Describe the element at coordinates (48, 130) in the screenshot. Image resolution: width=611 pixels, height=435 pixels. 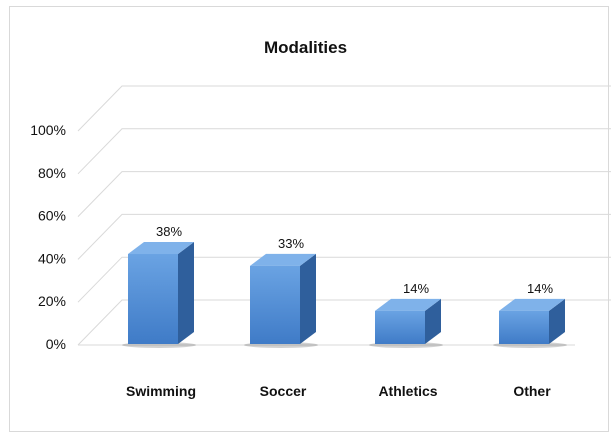
I see `y-tick-label: 100%` at that location.